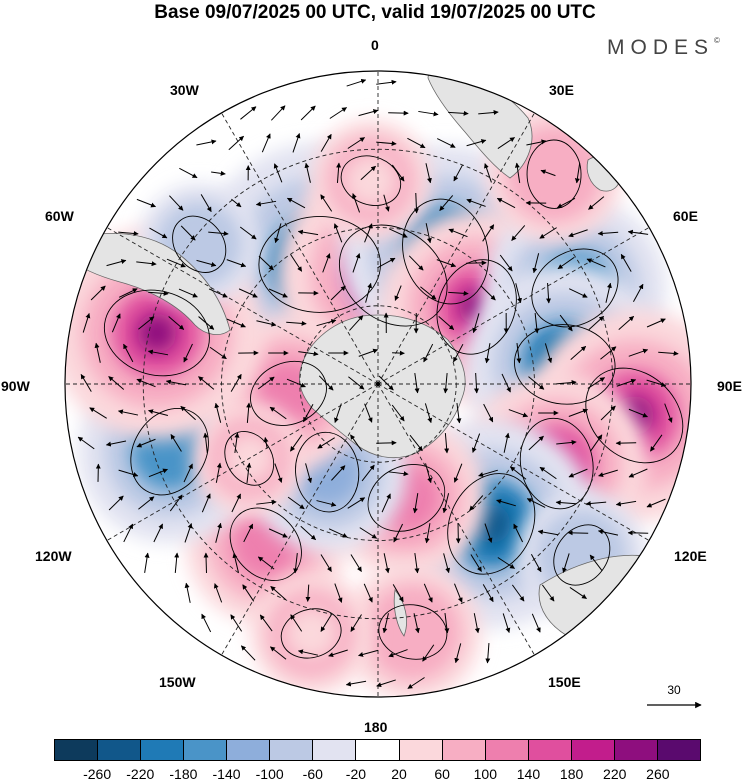 The image size is (750, 783). What do you see at coordinates (717, 40) in the screenshot?
I see `copyright-mark: ©` at bounding box center [717, 40].